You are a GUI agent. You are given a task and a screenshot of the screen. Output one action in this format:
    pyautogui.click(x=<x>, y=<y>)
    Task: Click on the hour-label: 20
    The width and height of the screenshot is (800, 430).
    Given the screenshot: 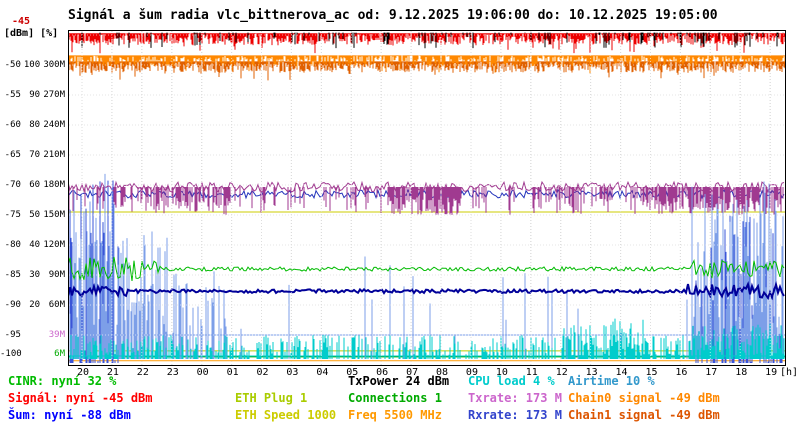 What is the action you would take?
    pyautogui.click(x=83, y=372)
    